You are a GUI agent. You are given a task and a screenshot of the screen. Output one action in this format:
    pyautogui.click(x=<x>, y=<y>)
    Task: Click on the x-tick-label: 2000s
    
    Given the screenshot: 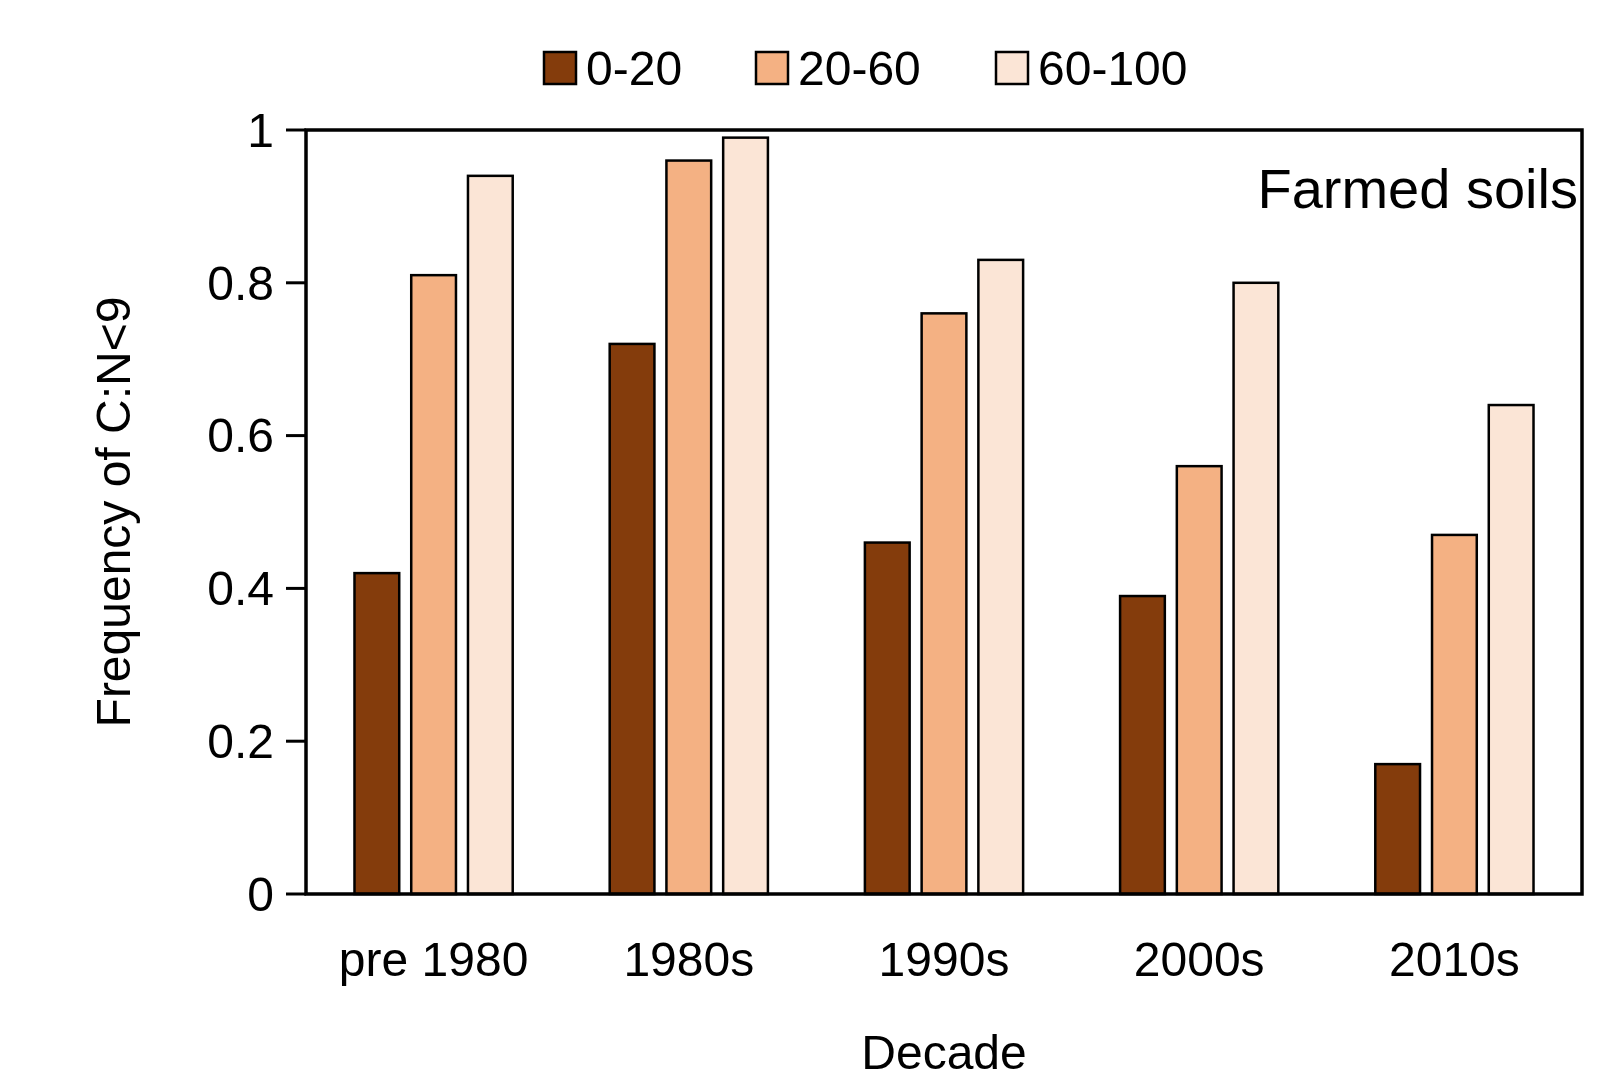 What is the action you would take?
    pyautogui.click(x=1199, y=959)
    